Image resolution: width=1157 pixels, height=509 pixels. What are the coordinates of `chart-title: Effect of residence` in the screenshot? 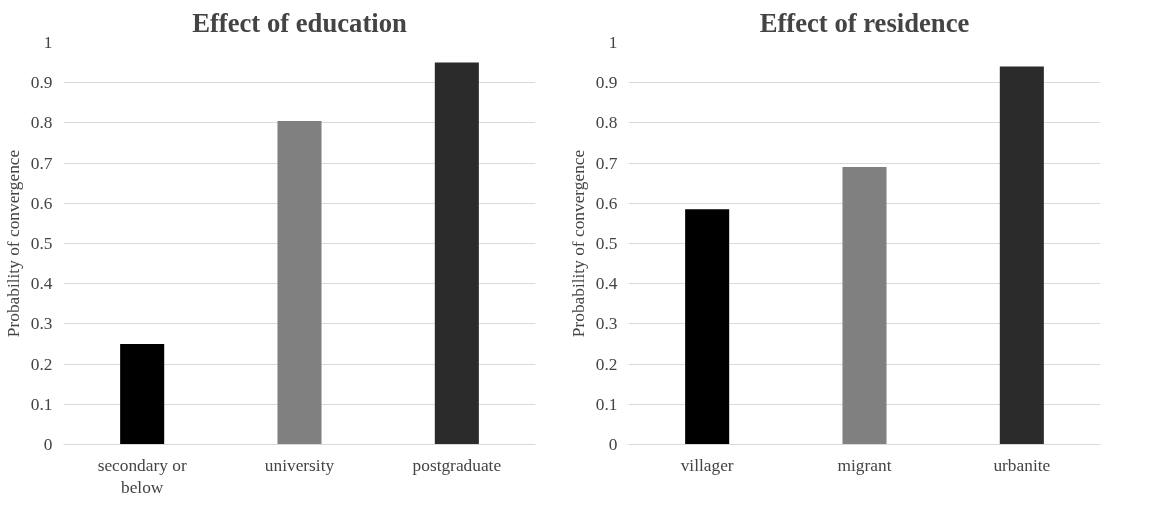 It's located at (864, 22).